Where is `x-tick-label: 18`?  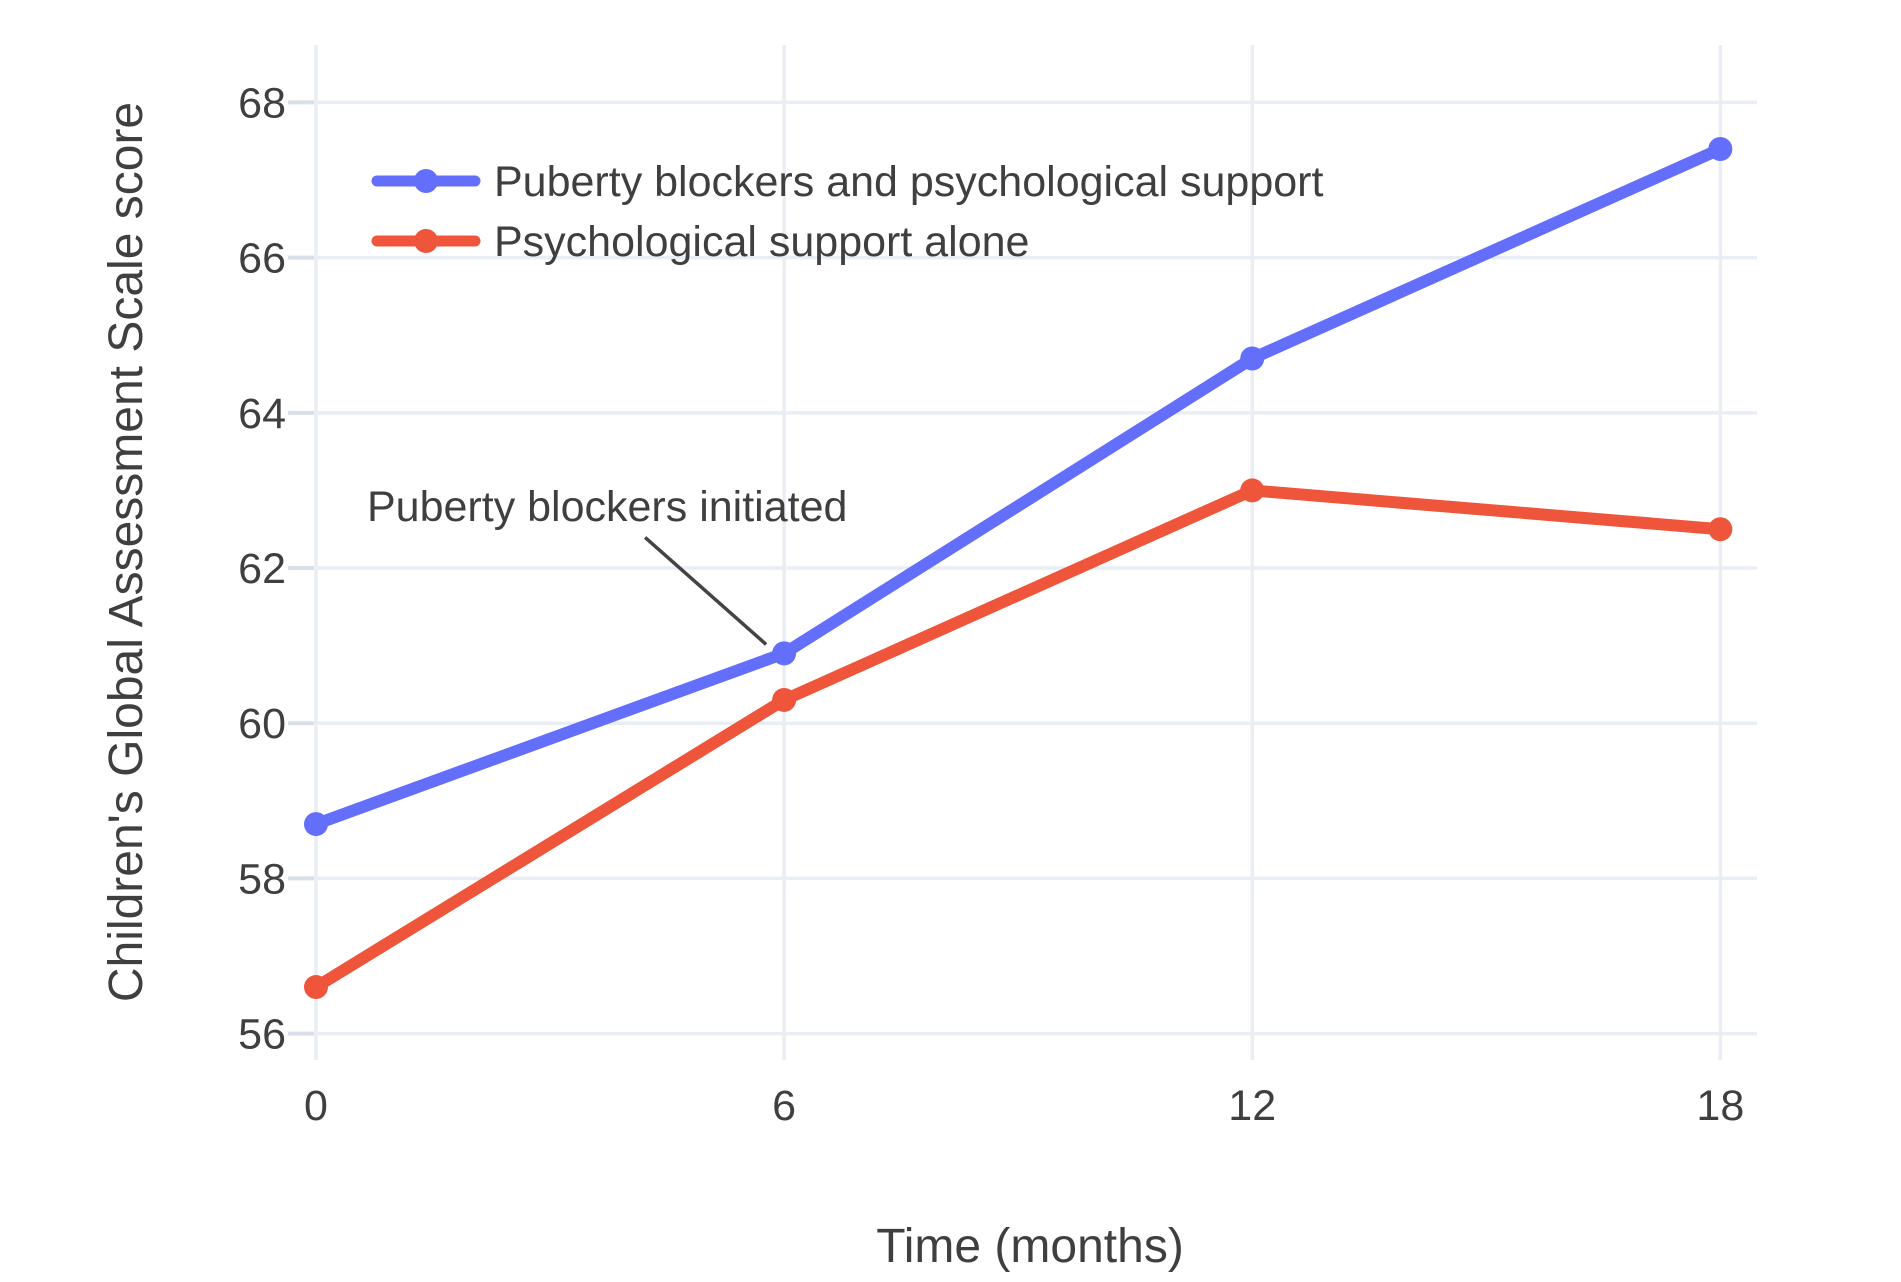 x-tick-label: 18 is located at coordinates (1720, 1106).